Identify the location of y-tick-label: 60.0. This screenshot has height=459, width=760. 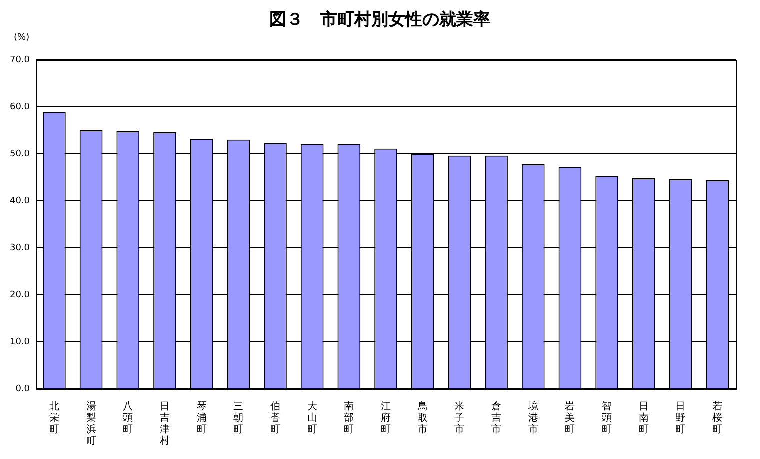
(20, 107).